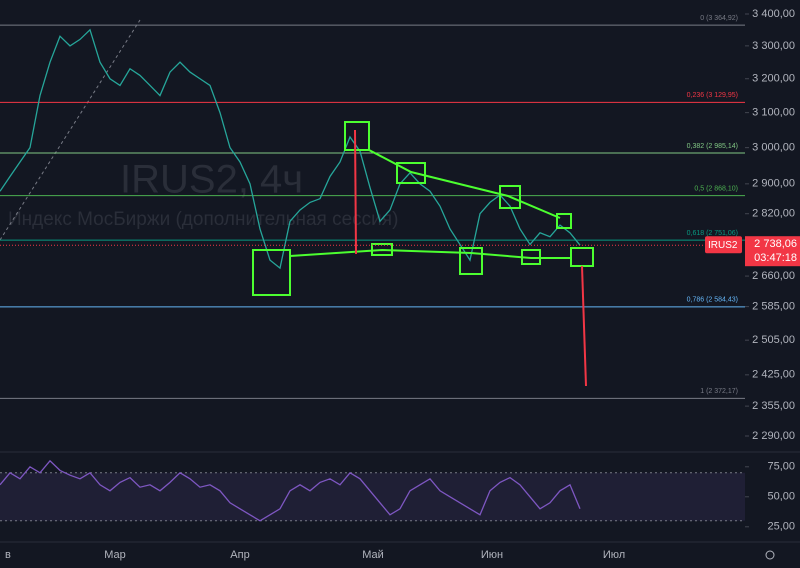 This screenshot has height=568, width=800. What do you see at coordinates (239, 555) in the screenshot?
I see `x-tick-label: Апр` at bounding box center [239, 555].